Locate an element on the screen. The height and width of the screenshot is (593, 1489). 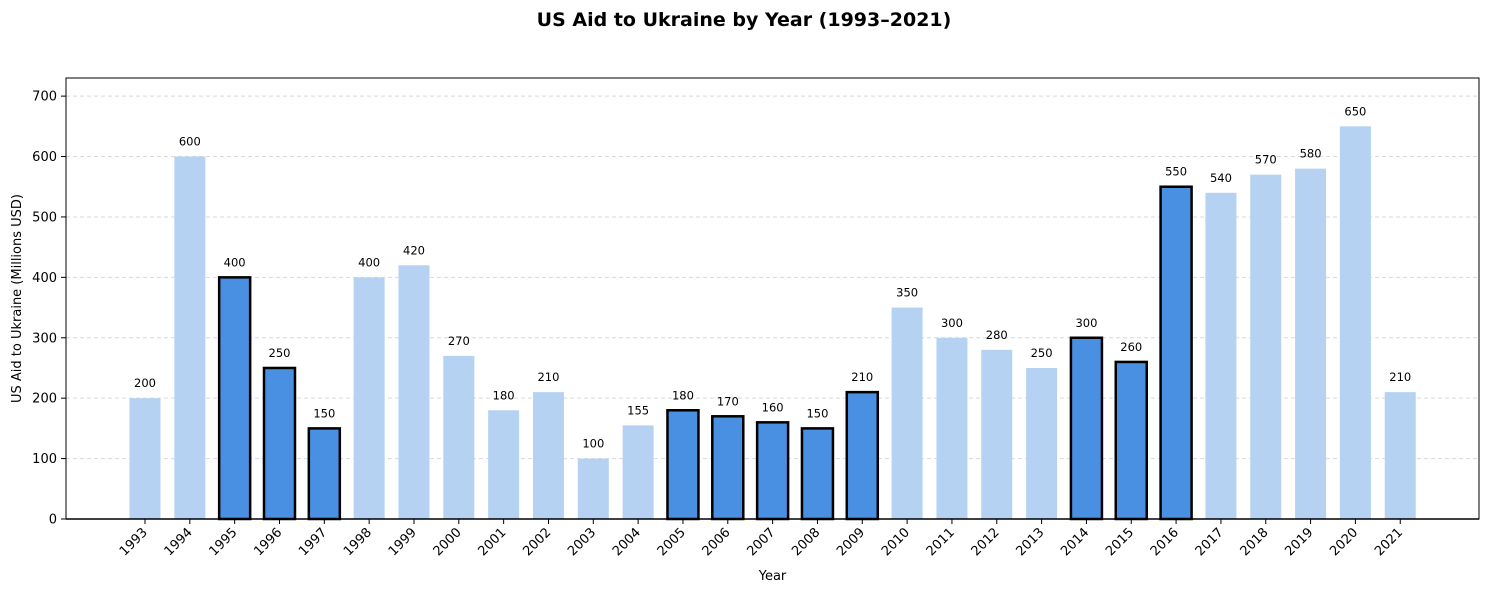
x-tick-label: 2004 is located at coordinates (627, 542).